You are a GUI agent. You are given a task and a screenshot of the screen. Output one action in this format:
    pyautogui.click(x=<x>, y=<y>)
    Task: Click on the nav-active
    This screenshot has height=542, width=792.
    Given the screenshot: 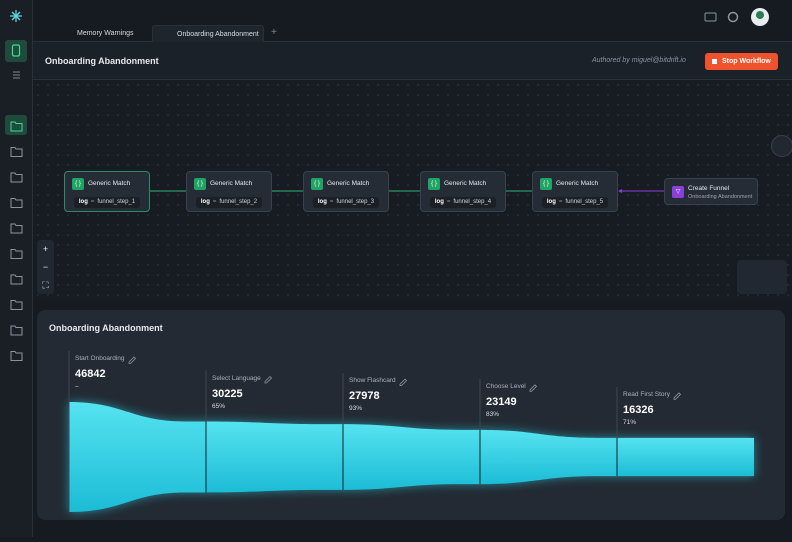 What is the action you would take?
    pyautogui.click(x=16, y=51)
    